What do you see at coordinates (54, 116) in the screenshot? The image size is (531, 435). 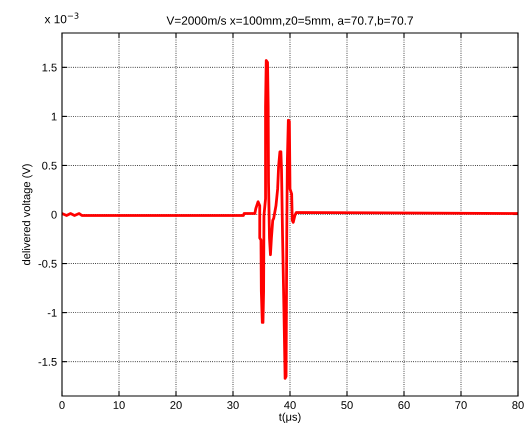 I see `y-tick-label: 1` at bounding box center [54, 116].